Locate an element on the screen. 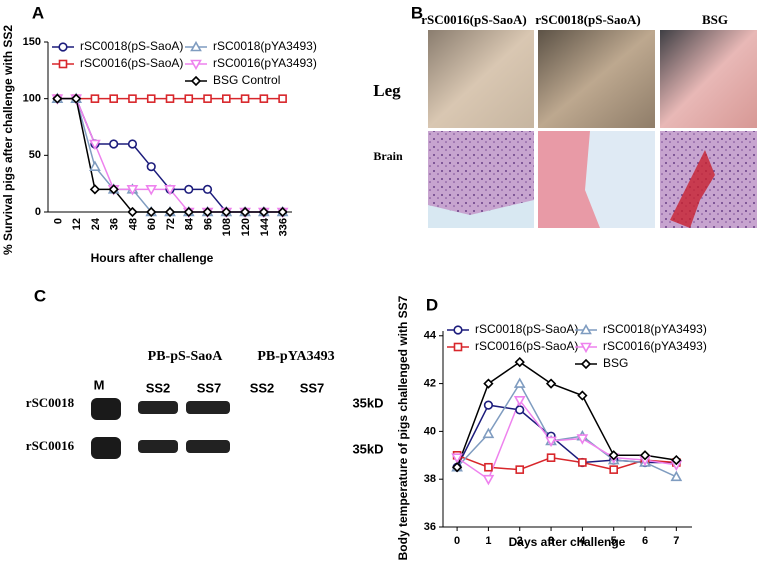 The height and width of the screenshot is (570, 784). y-tick-label: 36 is located at coordinates (430, 527).